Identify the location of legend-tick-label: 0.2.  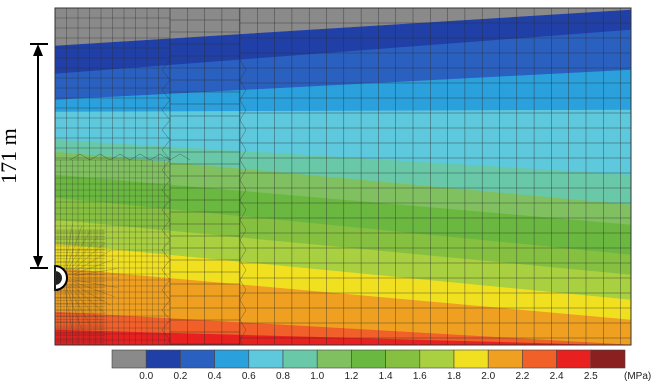
(180, 376).